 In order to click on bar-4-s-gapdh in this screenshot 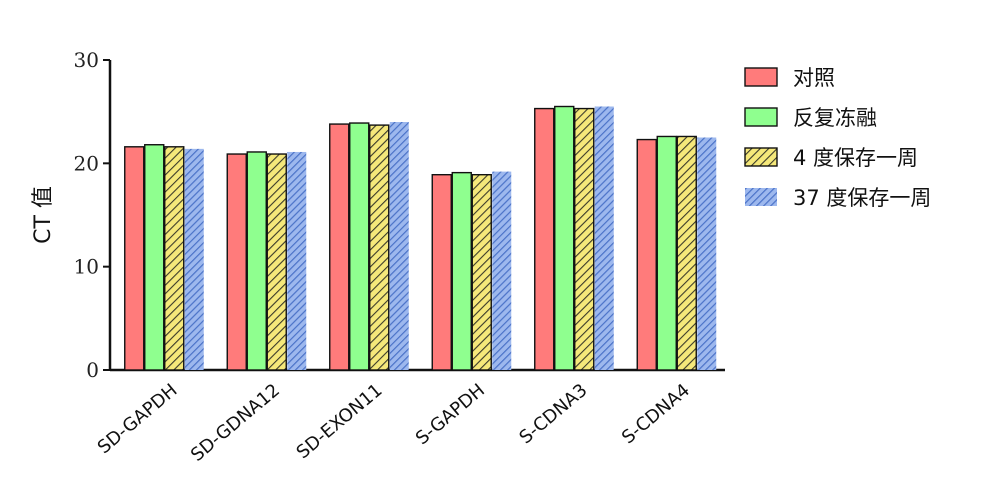, I will do `click(502, 270)`.